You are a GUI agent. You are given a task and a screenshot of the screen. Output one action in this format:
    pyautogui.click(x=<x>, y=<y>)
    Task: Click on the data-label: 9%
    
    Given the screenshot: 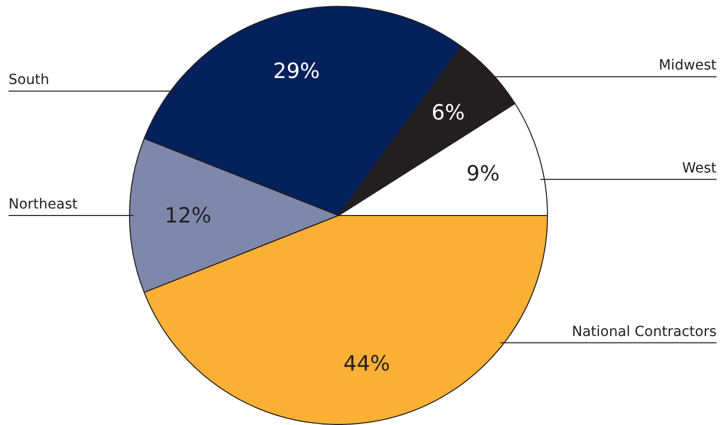 What is the action you would take?
    pyautogui.click(x=483, y=174)
    